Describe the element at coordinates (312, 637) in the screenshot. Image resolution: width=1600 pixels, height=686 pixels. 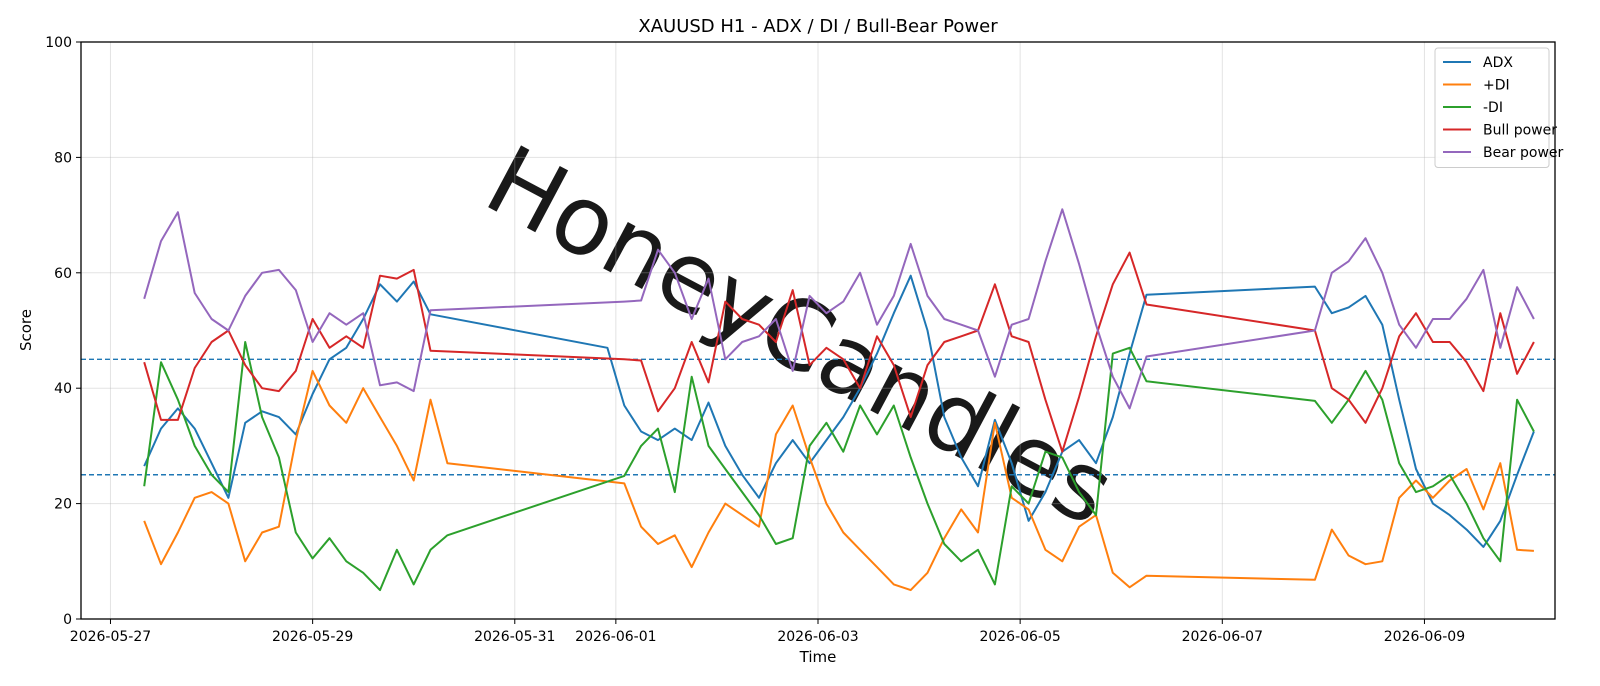
I see `x-tick-label: 2026-05-29` at that location.